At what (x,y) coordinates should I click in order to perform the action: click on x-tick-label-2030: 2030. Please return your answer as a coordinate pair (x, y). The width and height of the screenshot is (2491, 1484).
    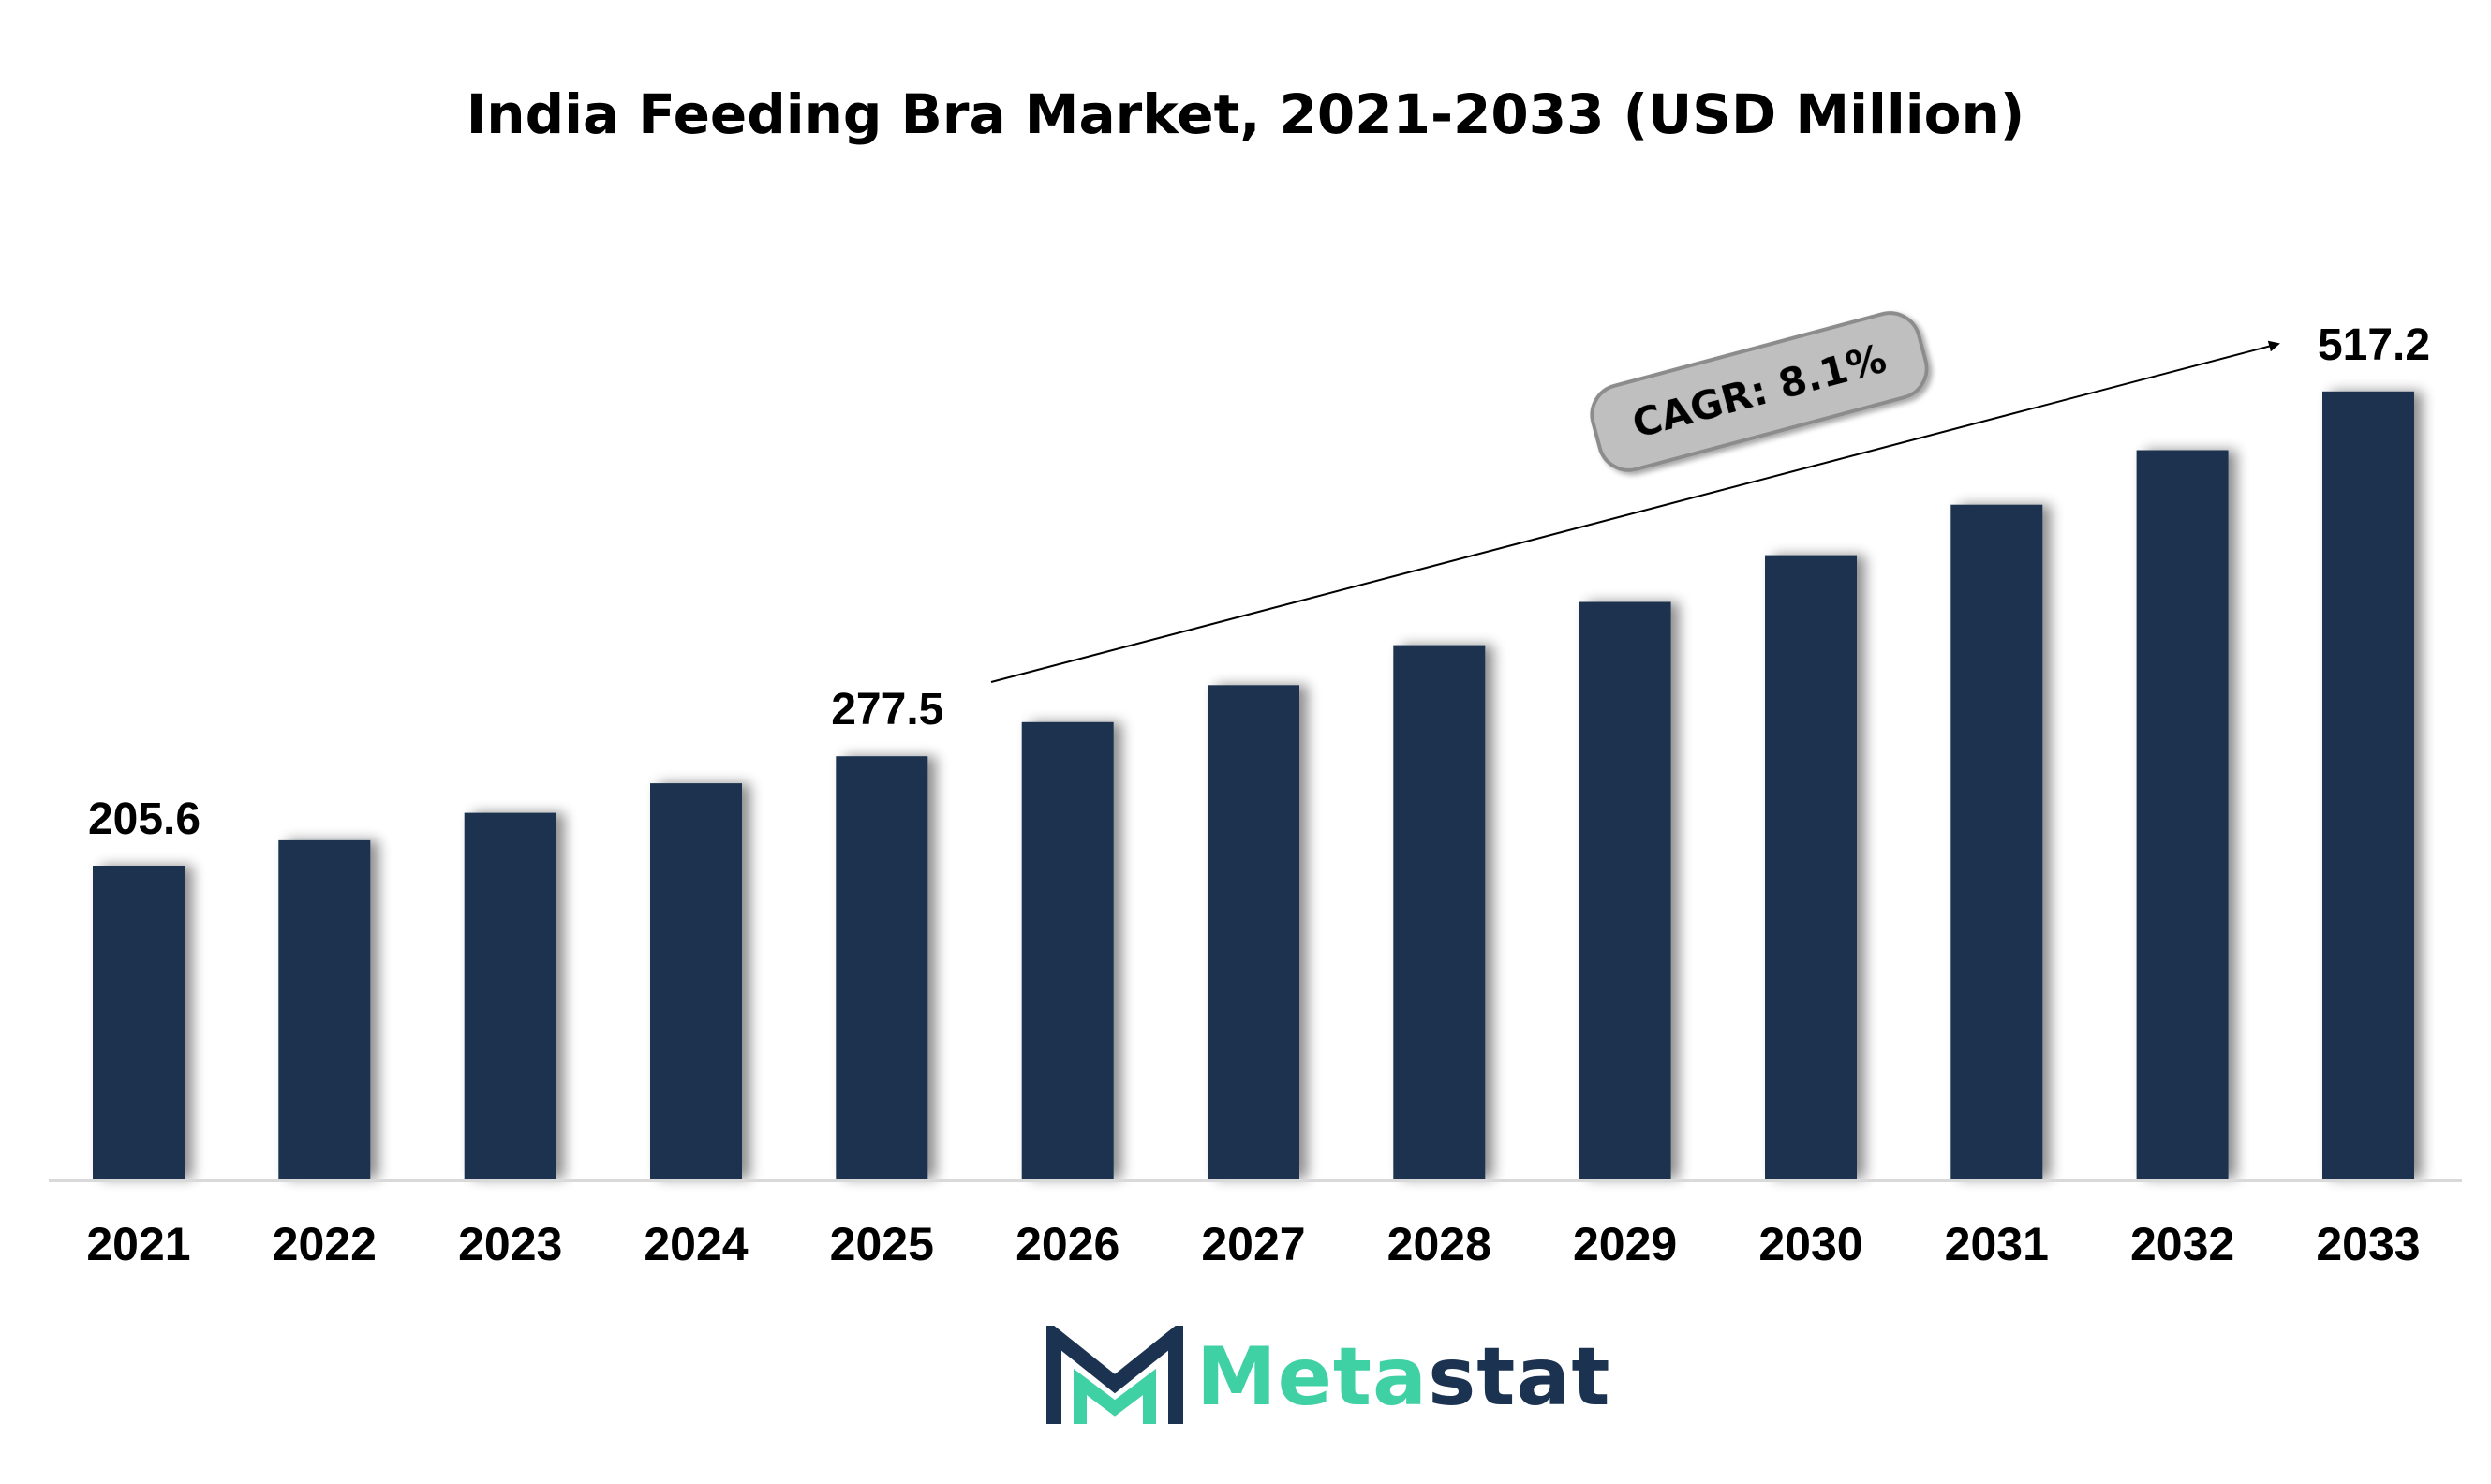
    Looking at the image, I should click on (1810, 1244).